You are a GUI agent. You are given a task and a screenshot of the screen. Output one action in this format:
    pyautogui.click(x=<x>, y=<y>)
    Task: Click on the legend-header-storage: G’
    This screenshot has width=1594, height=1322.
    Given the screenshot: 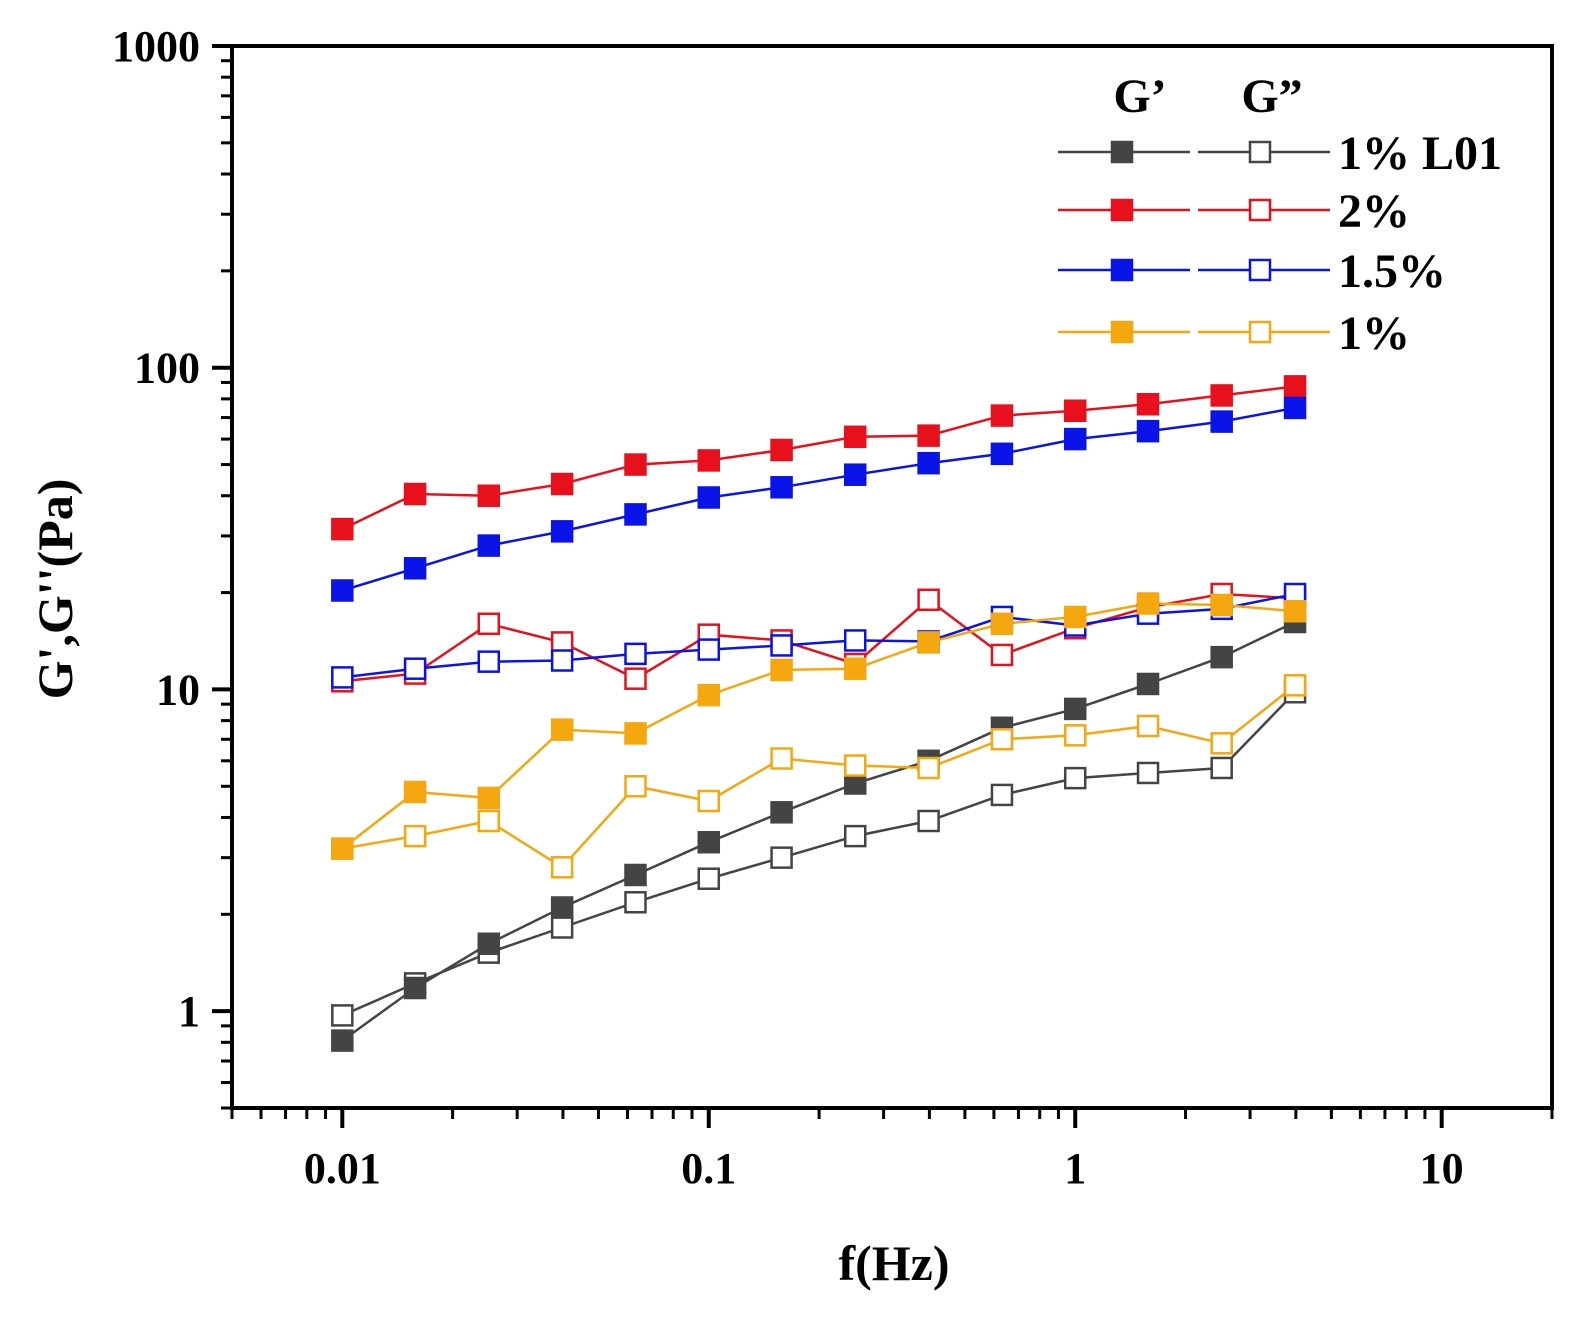 What is the action you would take?
    pyautogui.click(x=1139, y=96)
    